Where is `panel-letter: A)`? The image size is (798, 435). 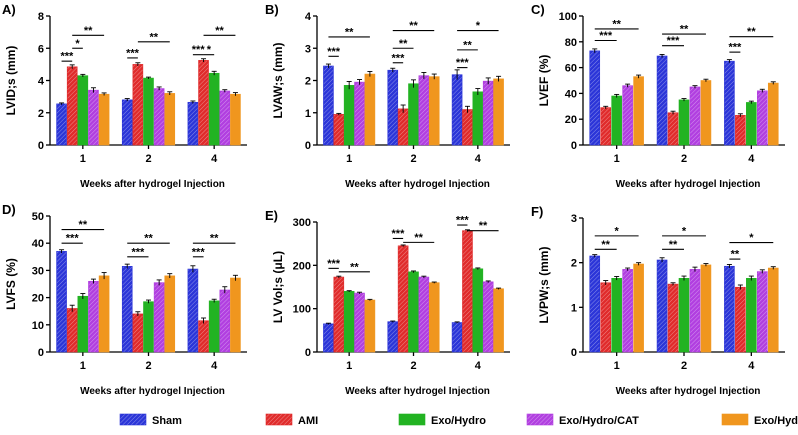 panel-letter: A) is located at coordinates (9, 9).